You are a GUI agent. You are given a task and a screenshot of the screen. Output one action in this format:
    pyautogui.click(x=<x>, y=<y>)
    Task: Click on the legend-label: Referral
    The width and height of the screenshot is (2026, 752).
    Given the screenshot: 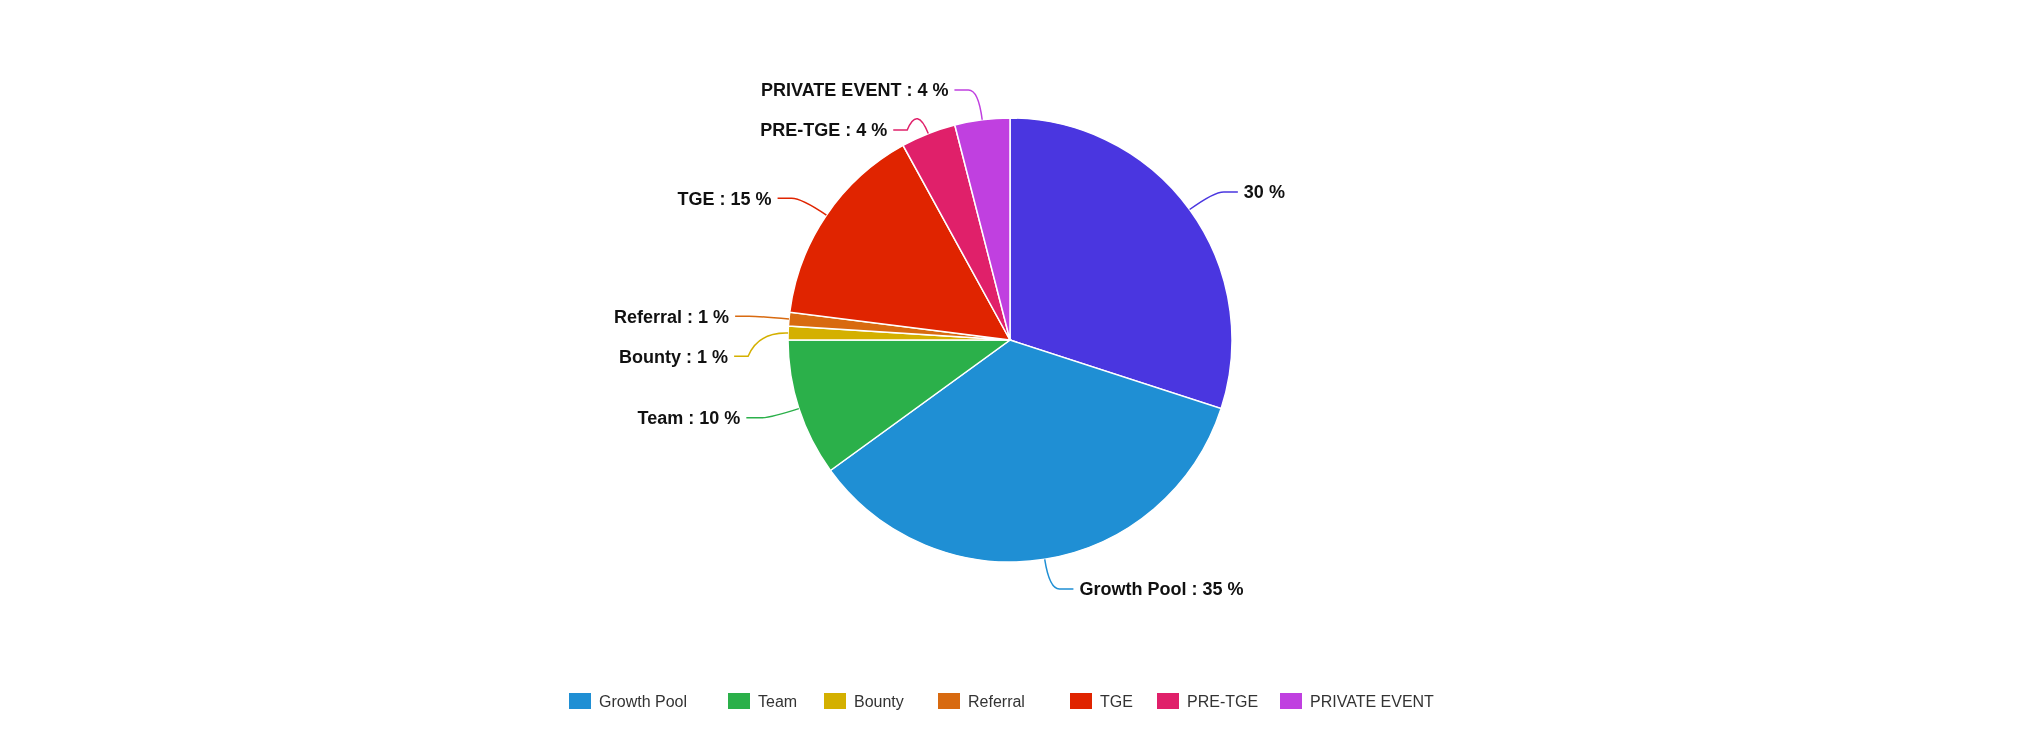 What is the action you would take?
    pyautogui.click(x=996, y=701)
    